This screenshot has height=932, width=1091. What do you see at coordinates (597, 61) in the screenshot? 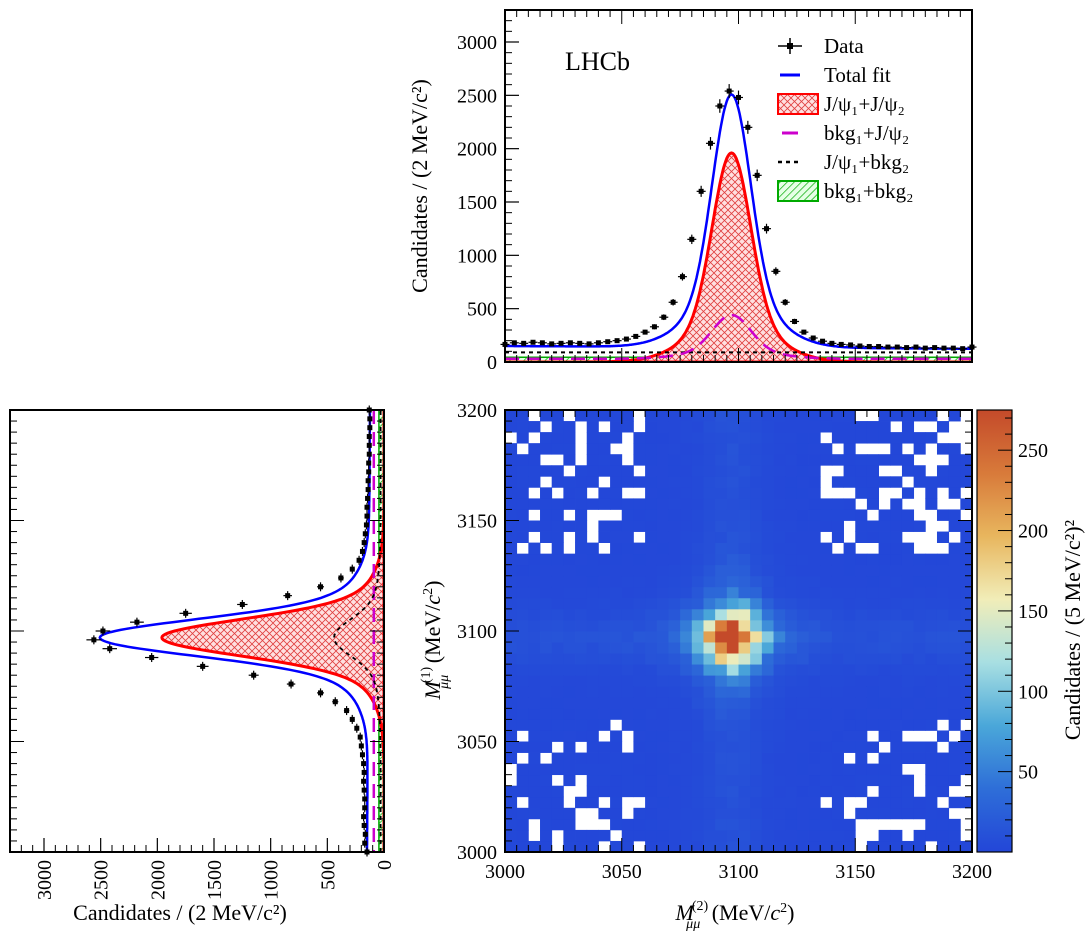
I see `experiment-label: LHCb` at bounding box center [597, 61].